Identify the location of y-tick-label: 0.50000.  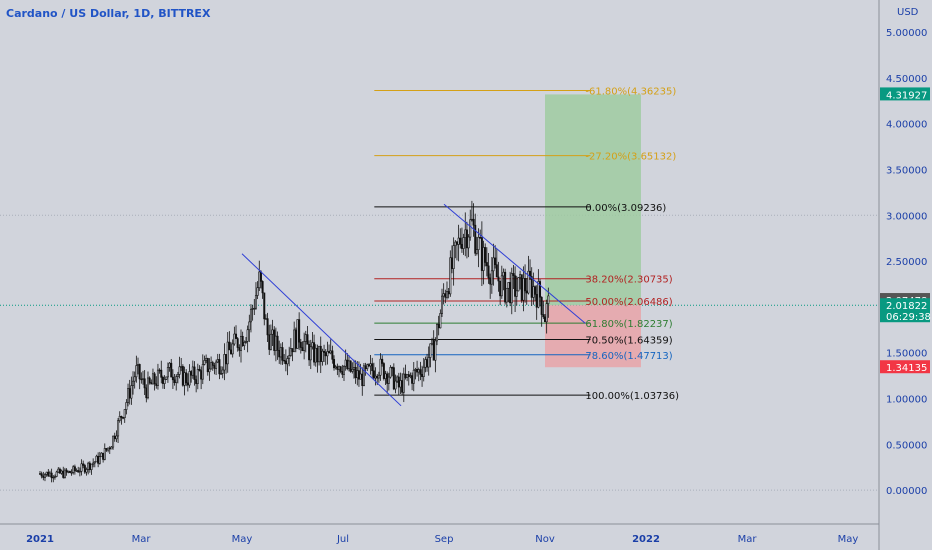
(906, 445).